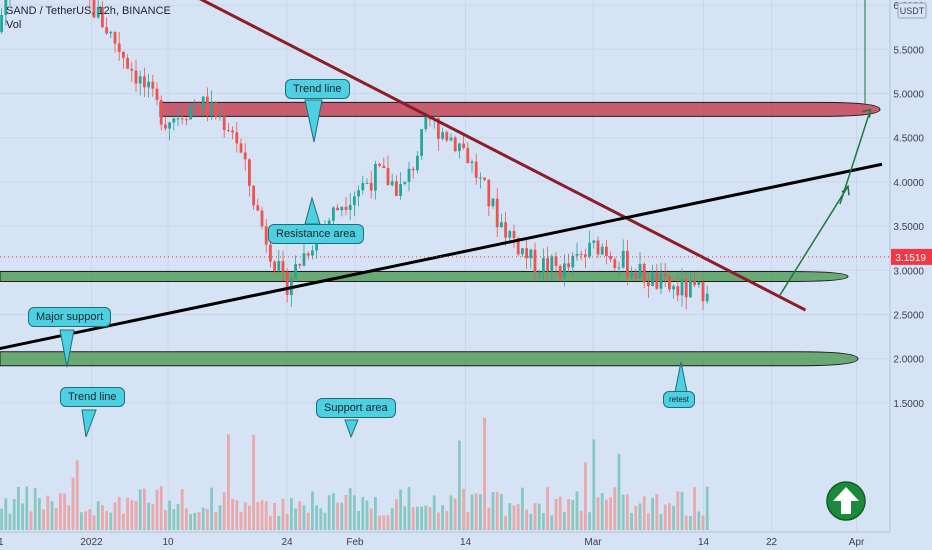 This screenshot has width=932, height=550. What do you see at coordinates (88, 11) in the screenshot?
I see `symbol-title: SAND / TetherUS, 12h, BINANCE` at bounding box center [88, 11].